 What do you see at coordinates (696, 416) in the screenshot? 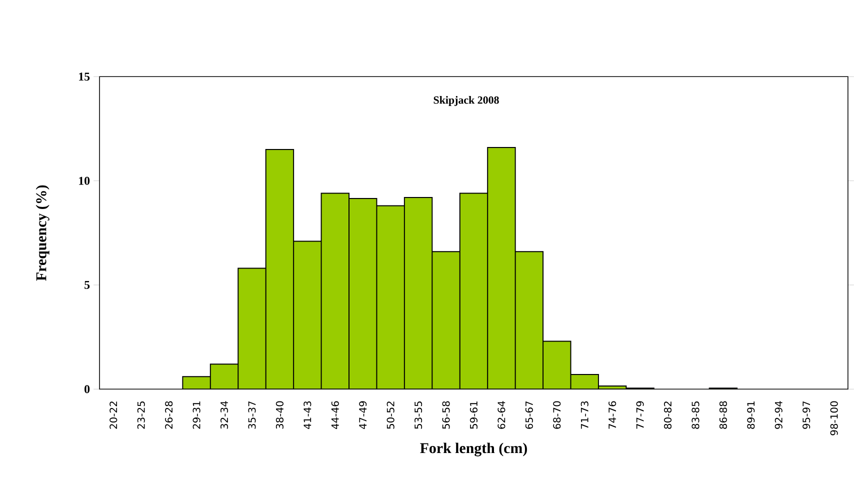
I see `x-tick-label: 83-85` at bounding box center [696, 416].